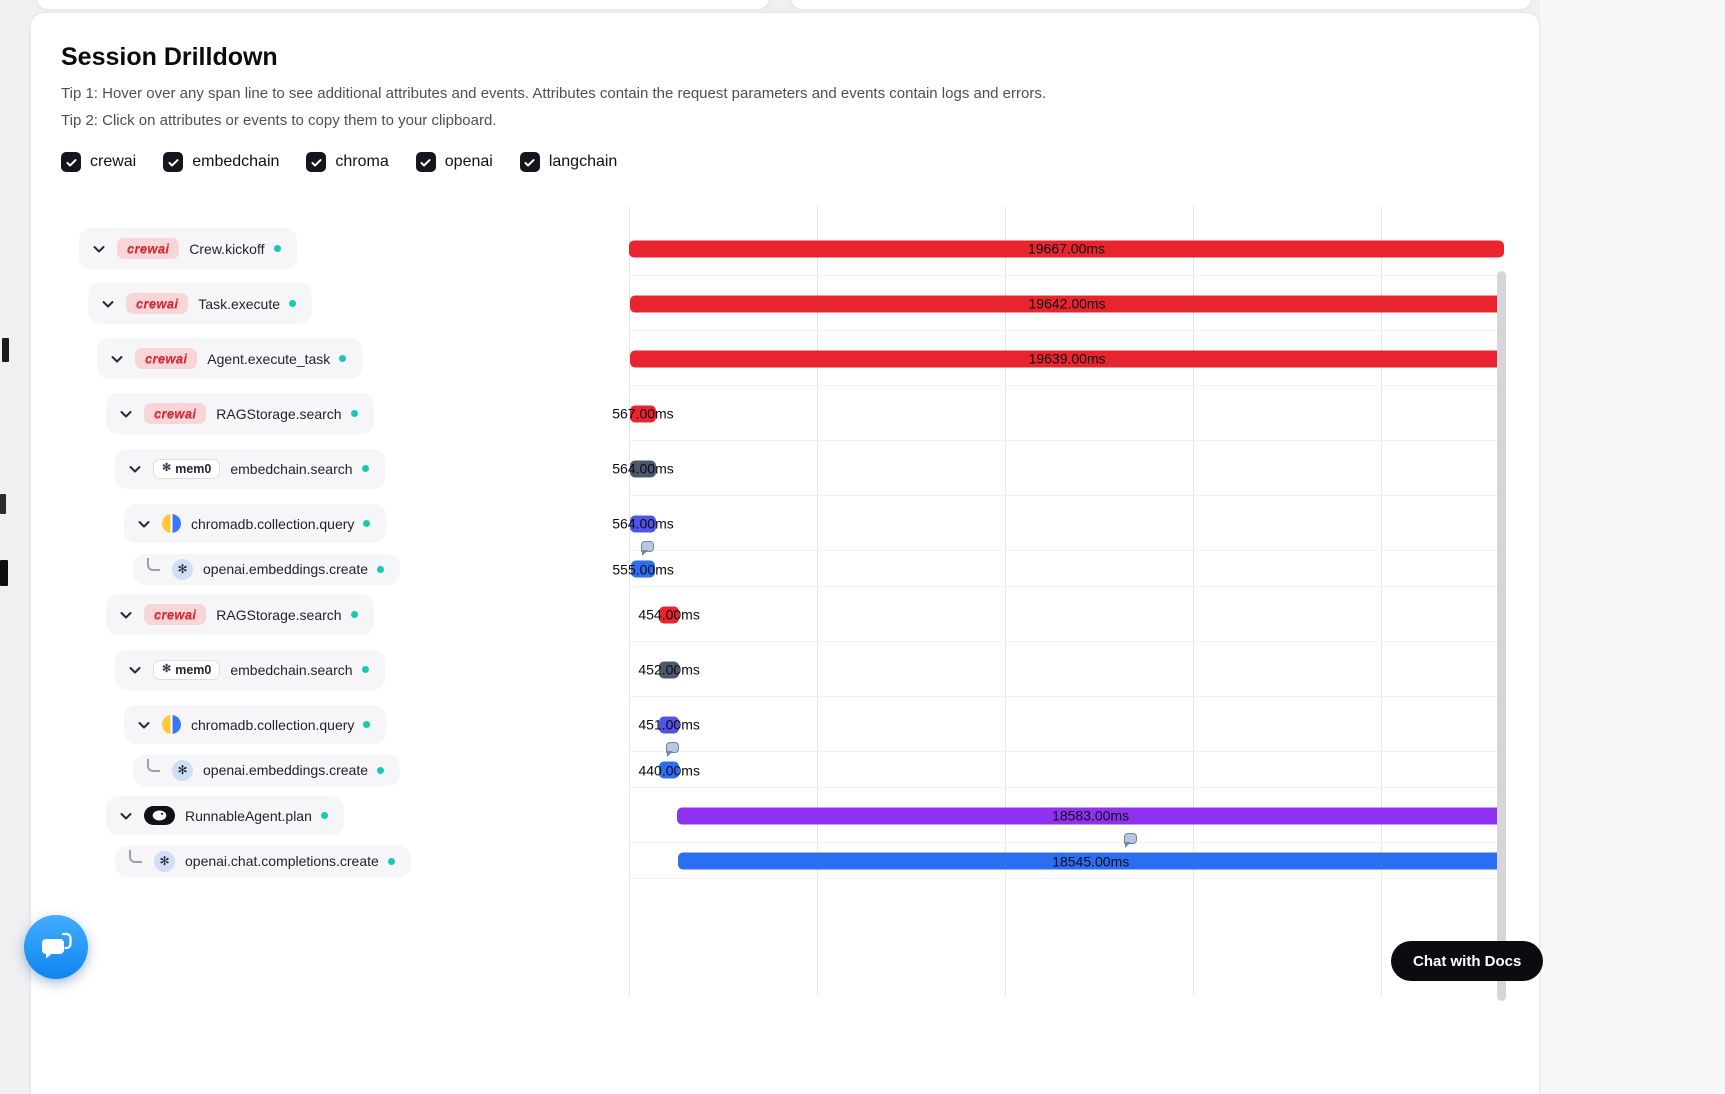 This screenshot has width=1725, height=1094. I want to click on span-bar: 440.00ms, so click(669, 770).